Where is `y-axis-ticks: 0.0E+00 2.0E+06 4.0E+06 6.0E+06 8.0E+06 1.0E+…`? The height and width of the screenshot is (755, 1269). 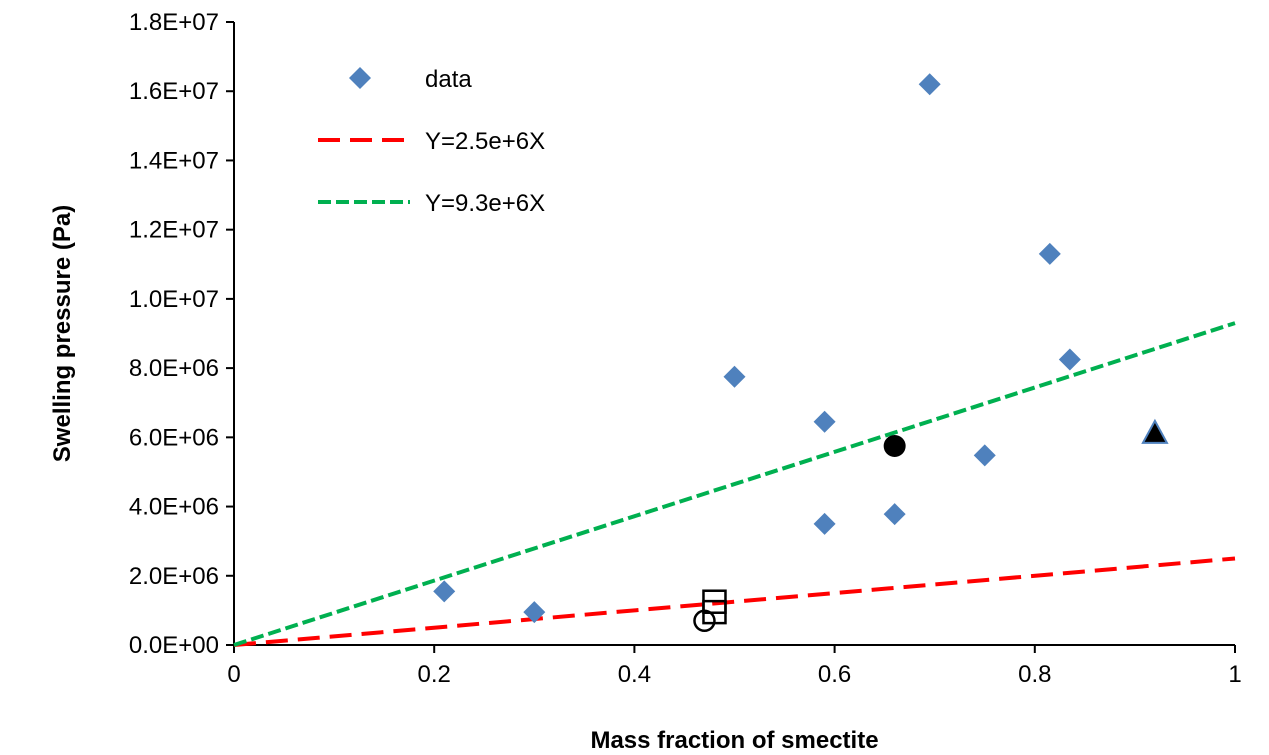 y-axis-ticks: 0.0E+00 2.0E+06 4.0E+06 6.0E+06 8.0E+06 1.0E+… is located at coordinates (181, 334).